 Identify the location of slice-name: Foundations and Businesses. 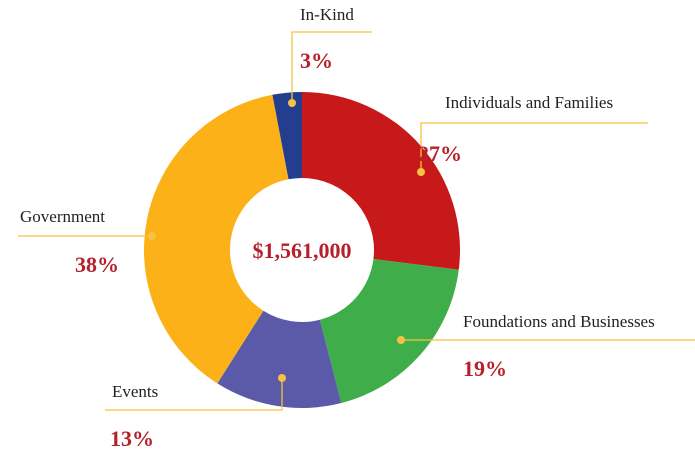
(559, 321).